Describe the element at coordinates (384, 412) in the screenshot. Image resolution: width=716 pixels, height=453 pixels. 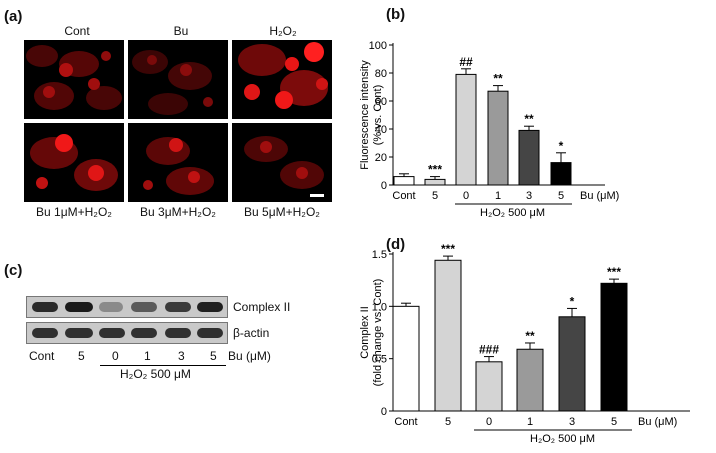
I see `chart-d-y-tick-label: 0` at that location.